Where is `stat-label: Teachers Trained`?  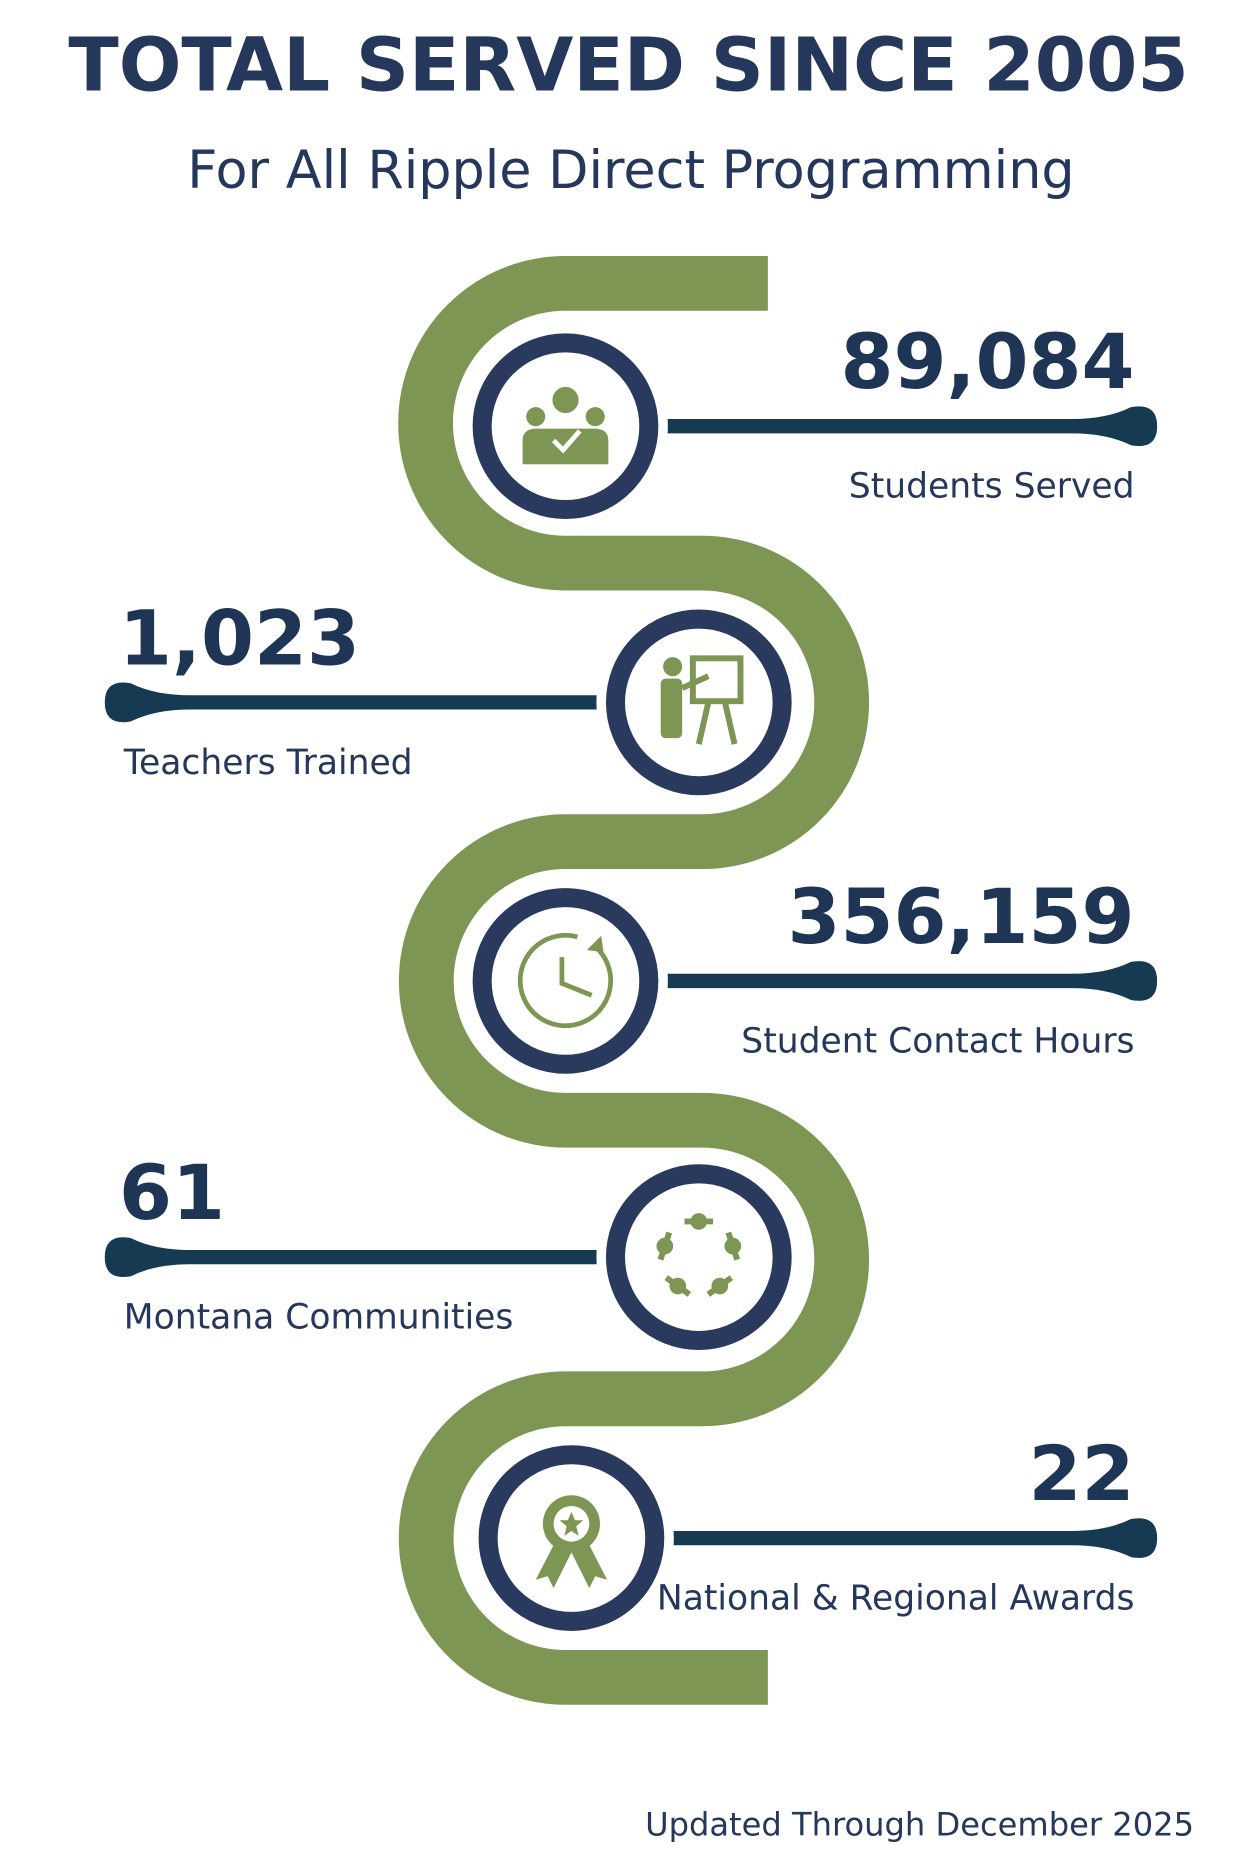
stat-label: Teachers Trained is located at coordinates (268, 763).